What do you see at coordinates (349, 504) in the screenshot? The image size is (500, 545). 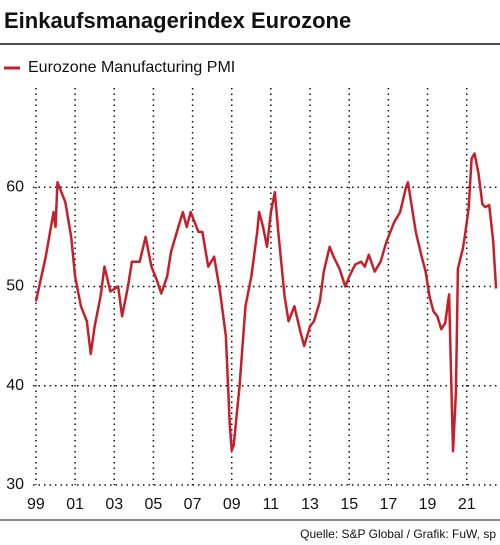 I see `x-tick-label: 15` at bounding box center [349, 504].